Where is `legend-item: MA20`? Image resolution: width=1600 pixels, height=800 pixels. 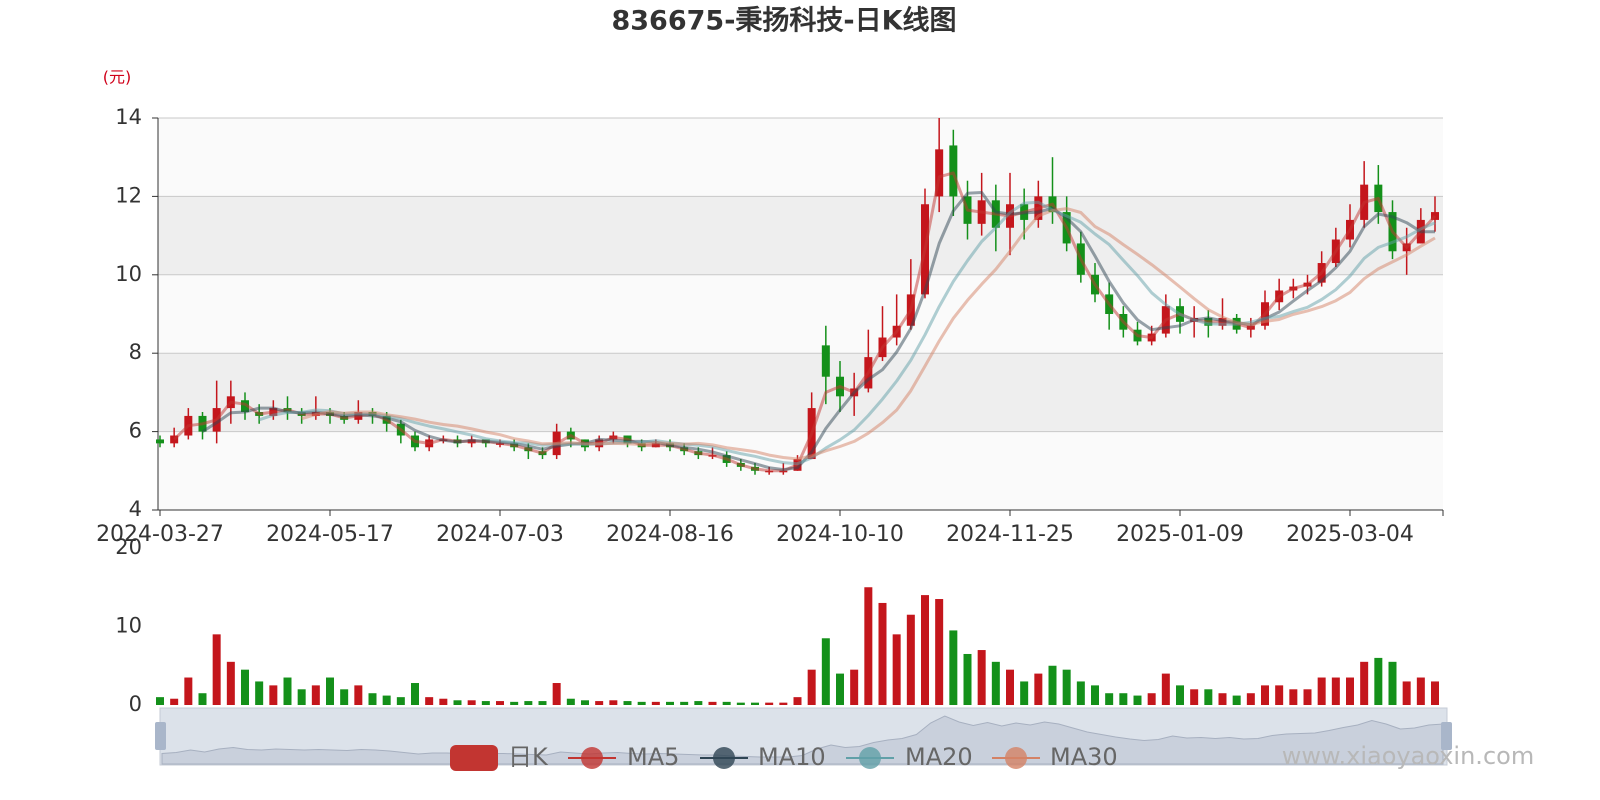 legend-item: MA20 is located at coordinates (909, 757).